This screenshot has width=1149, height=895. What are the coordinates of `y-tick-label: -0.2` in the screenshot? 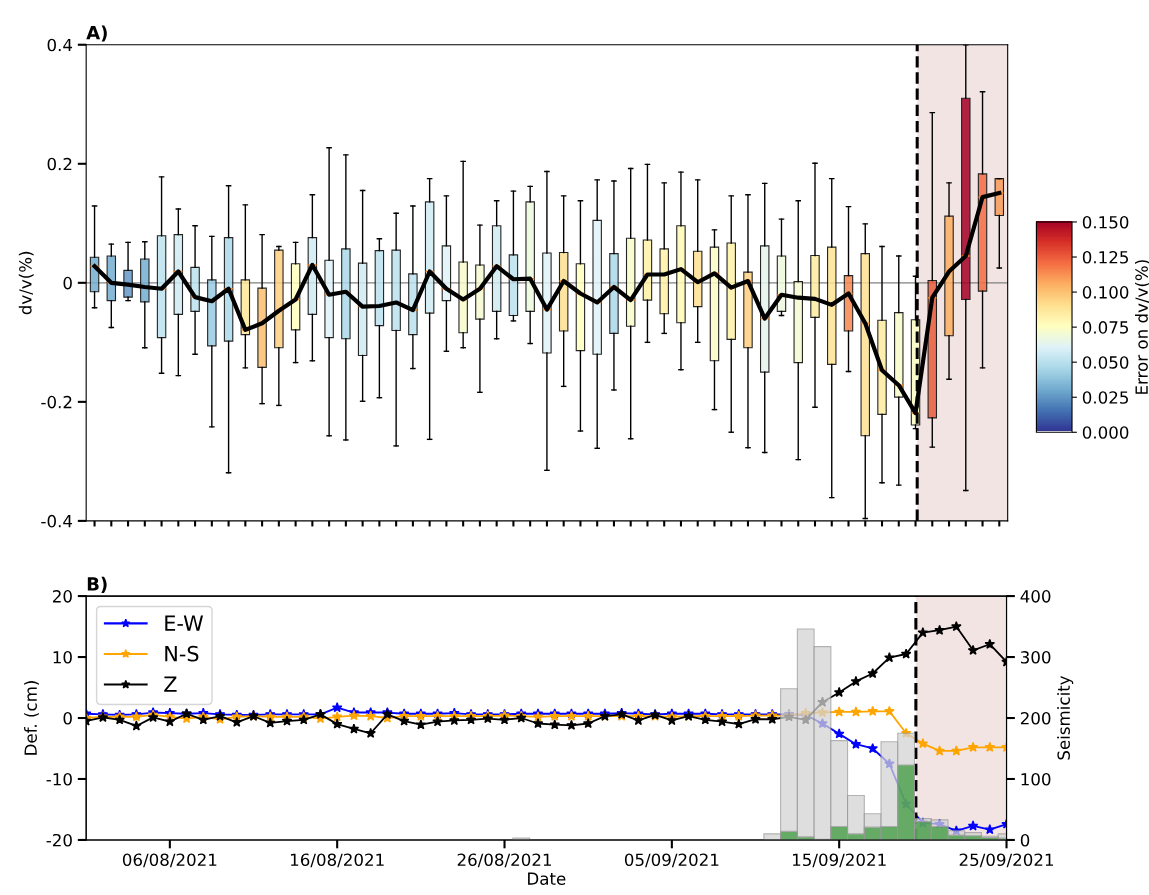 It's located at (56, 402).